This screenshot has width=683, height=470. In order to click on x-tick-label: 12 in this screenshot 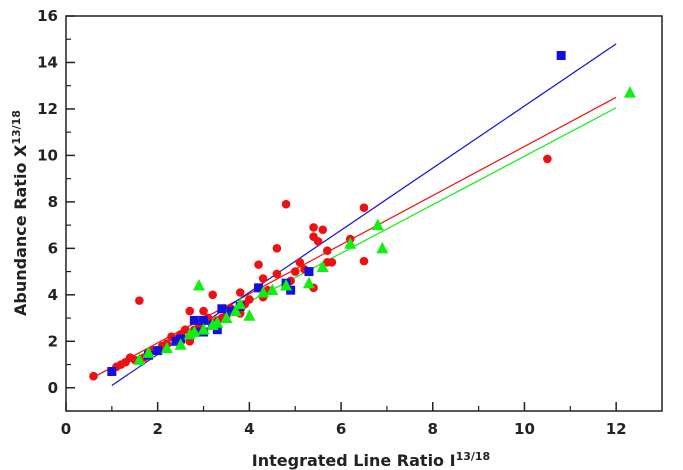, I will do `click(616, 429)`.